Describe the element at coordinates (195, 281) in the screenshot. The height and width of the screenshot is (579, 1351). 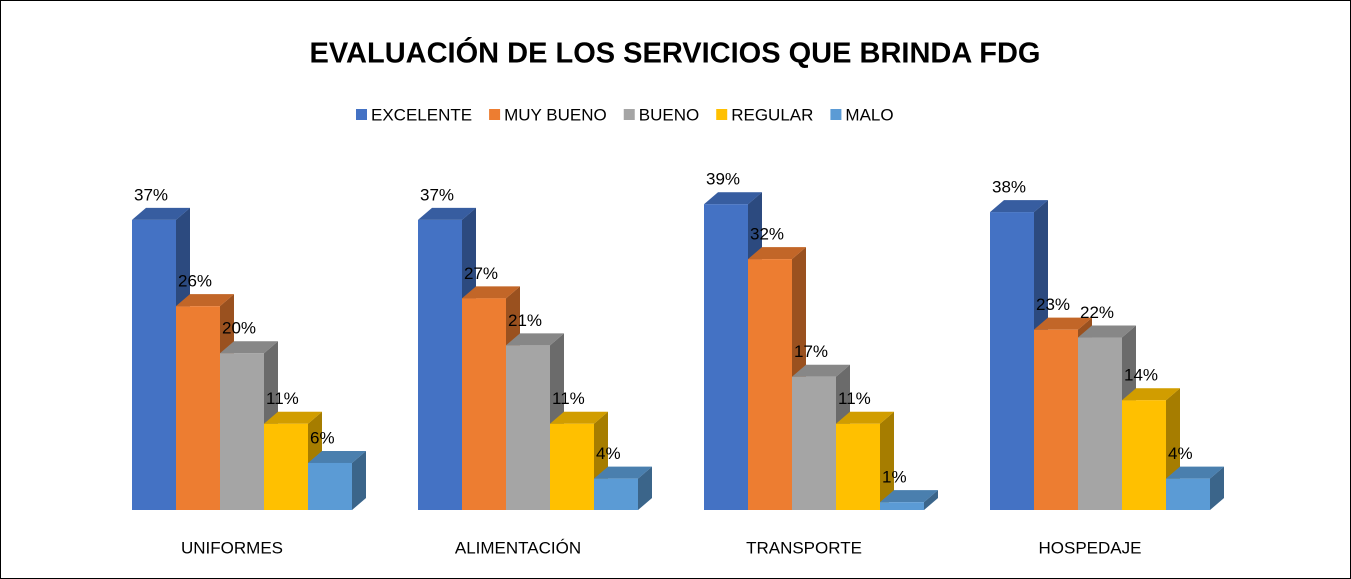
I see `value-label: 26%` at that location.